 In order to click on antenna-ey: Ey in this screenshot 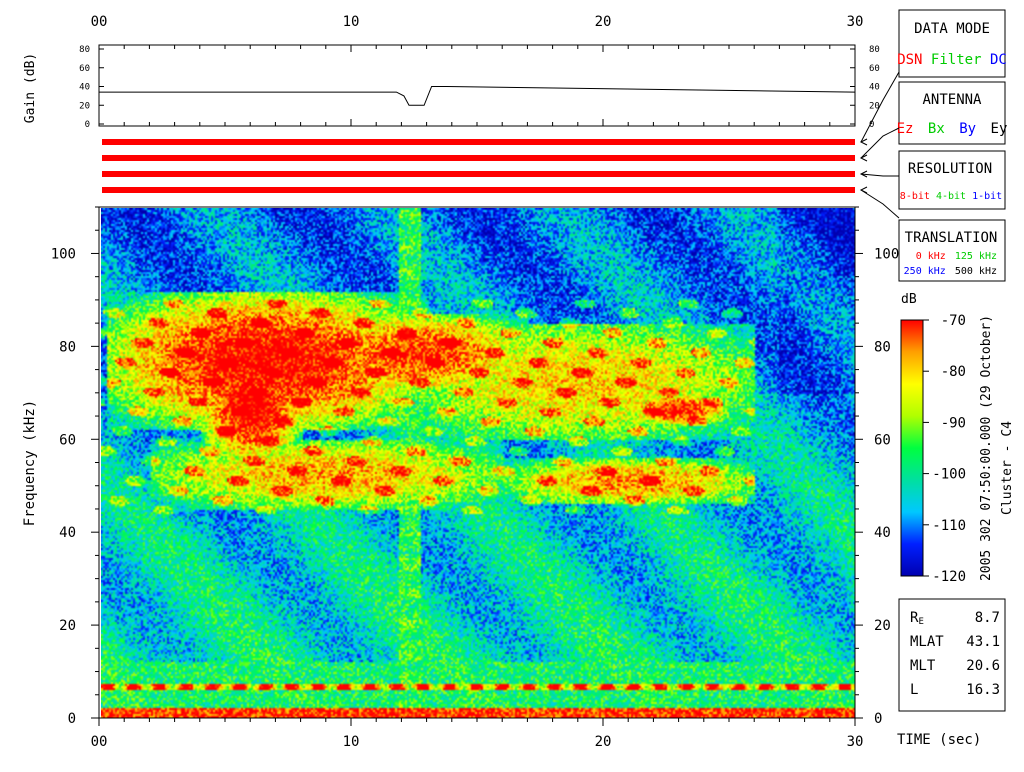, I will do `click(999, 129)`.